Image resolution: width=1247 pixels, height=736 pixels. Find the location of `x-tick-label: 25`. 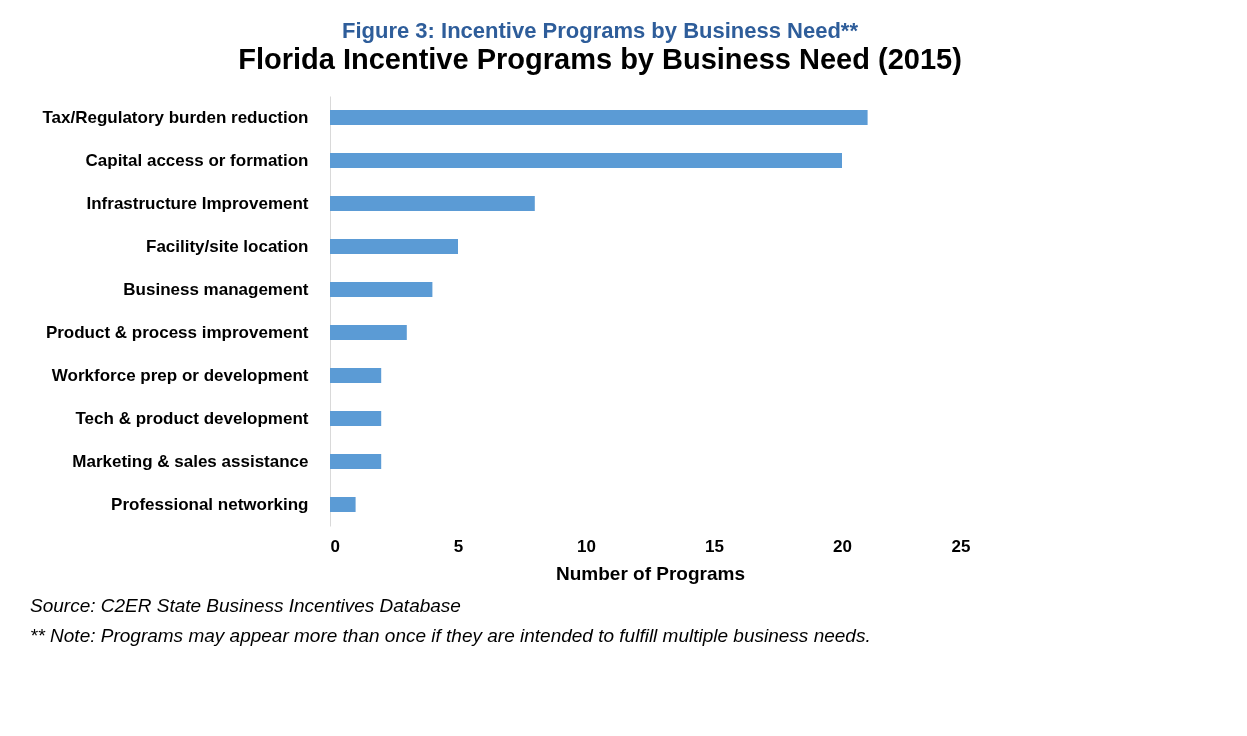

x-tick-label: 25 is located at coordinates (961, 546).